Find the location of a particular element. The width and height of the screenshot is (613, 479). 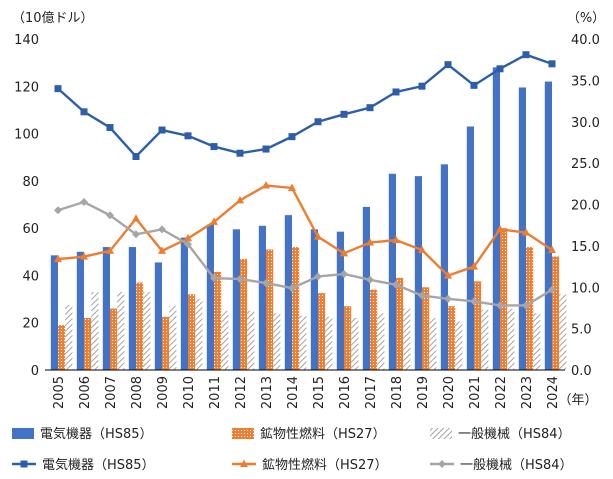

right-tick-label: 40.0 is located at coordinates (585, 40).